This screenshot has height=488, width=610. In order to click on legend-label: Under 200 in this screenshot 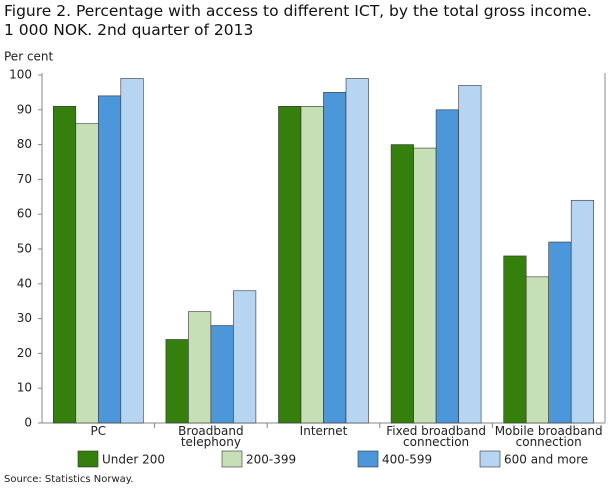, I will do `click(133, 460)`.